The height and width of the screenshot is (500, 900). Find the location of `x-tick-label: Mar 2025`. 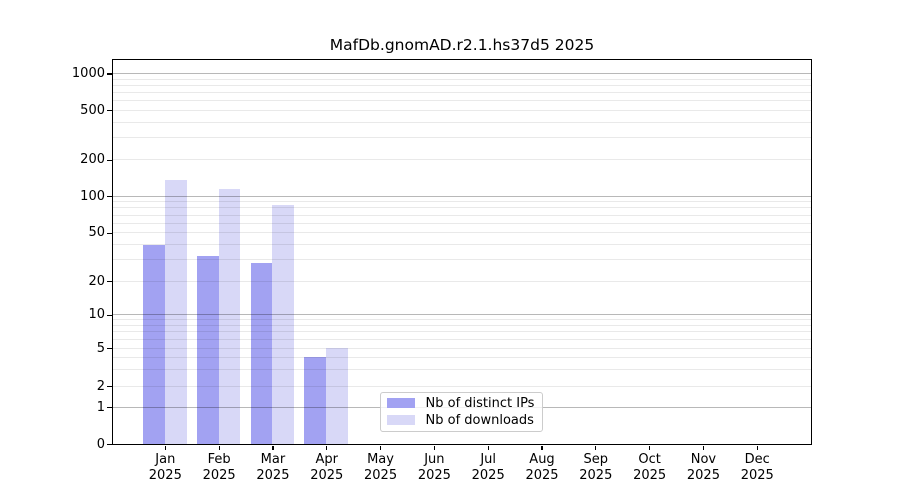

x-tick-label: Mar 2025 is located at coordinates (273, 468).